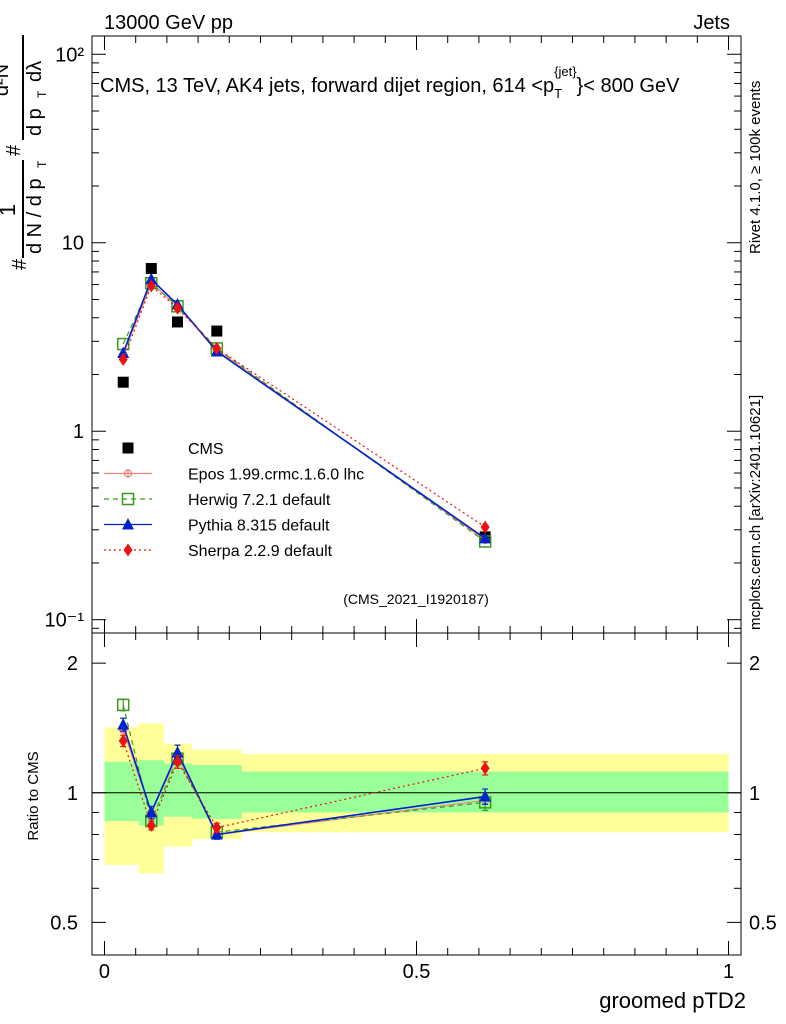 The height and width of the screenshot is (1024, 786). What do you see at coordinates (128, 524) in the screenshot?
I see `legend-marker-pythia` at bounding box center [128, 524].